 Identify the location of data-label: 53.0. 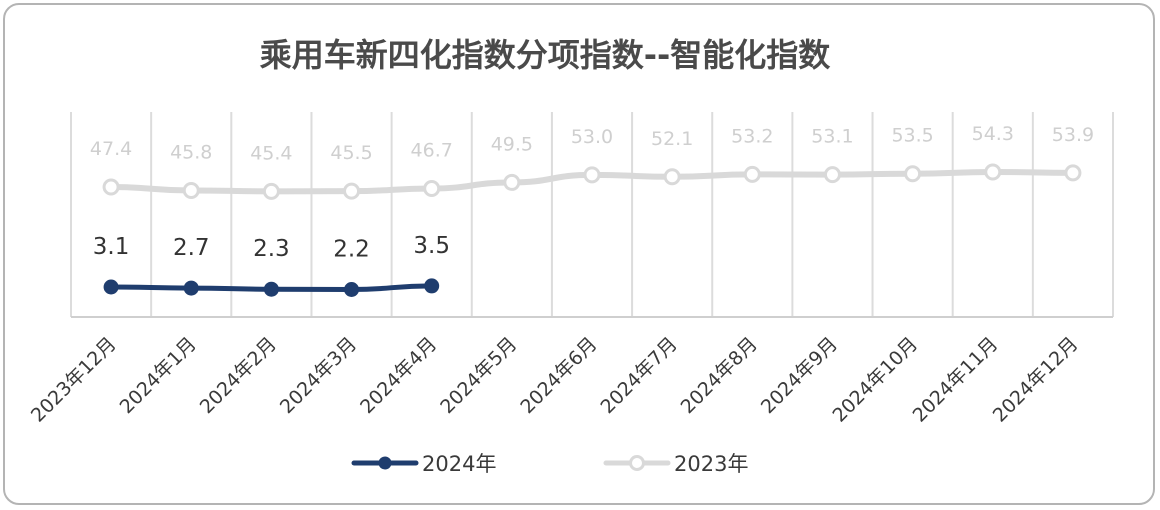
(592, 137).